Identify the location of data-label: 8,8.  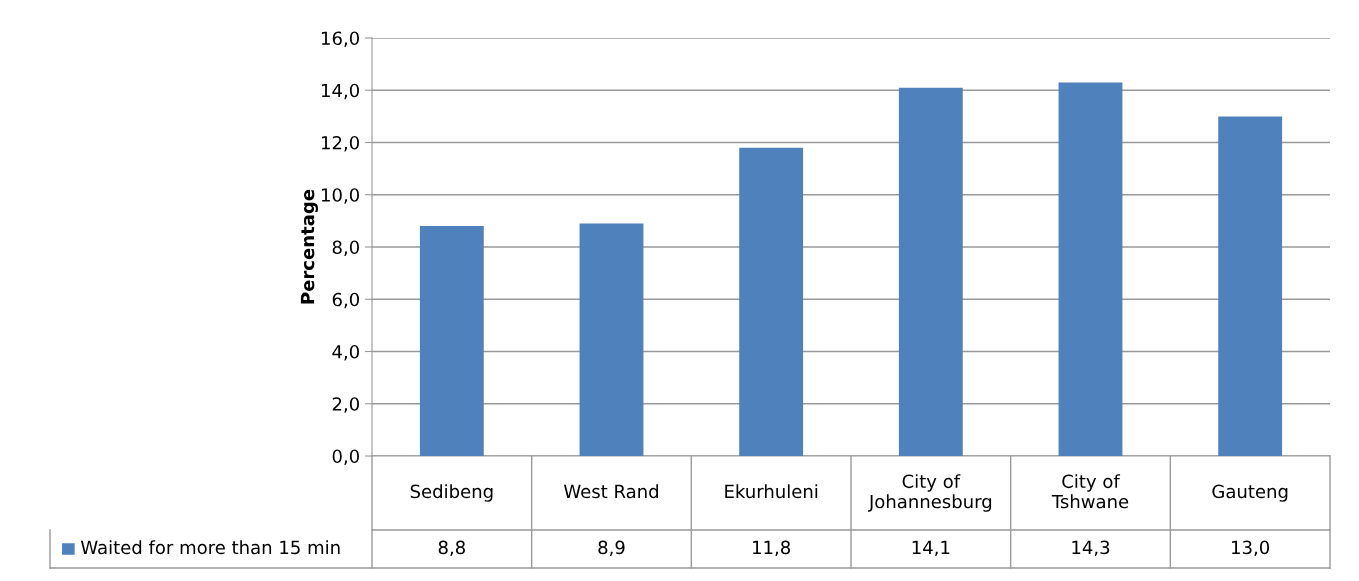
(451, 548).